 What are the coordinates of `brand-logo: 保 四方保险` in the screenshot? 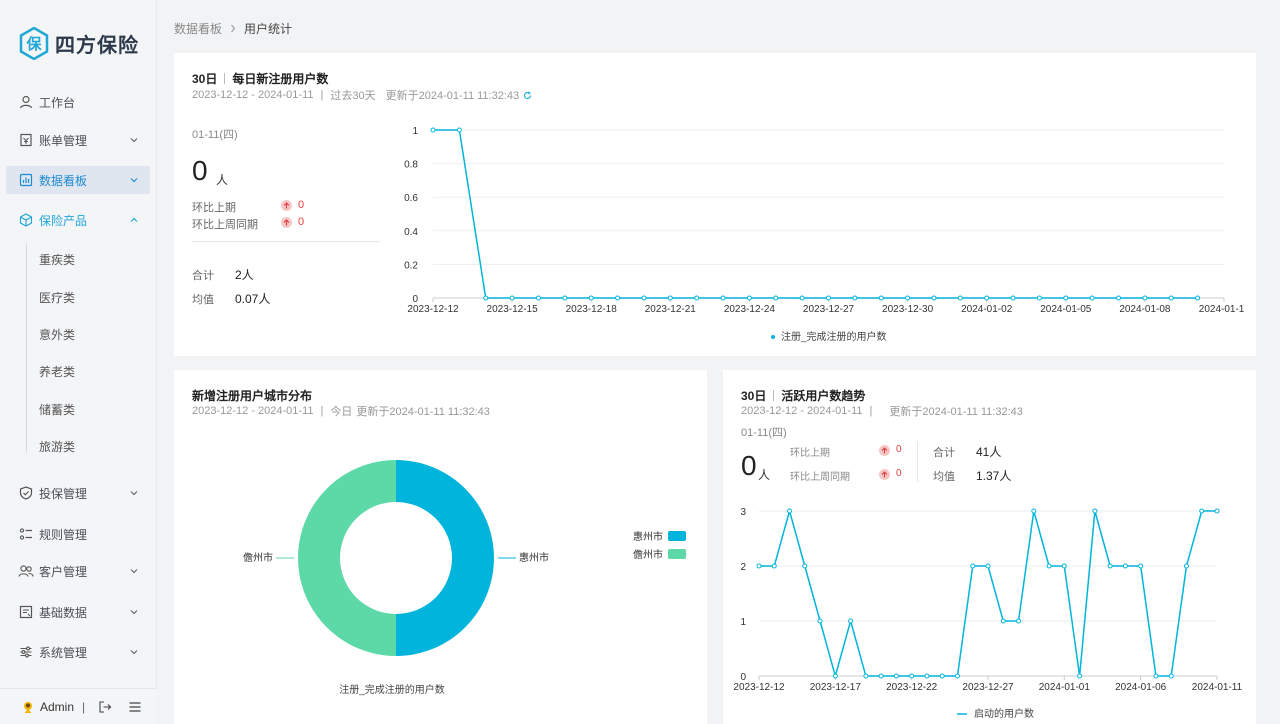 It's located at (79, 43).